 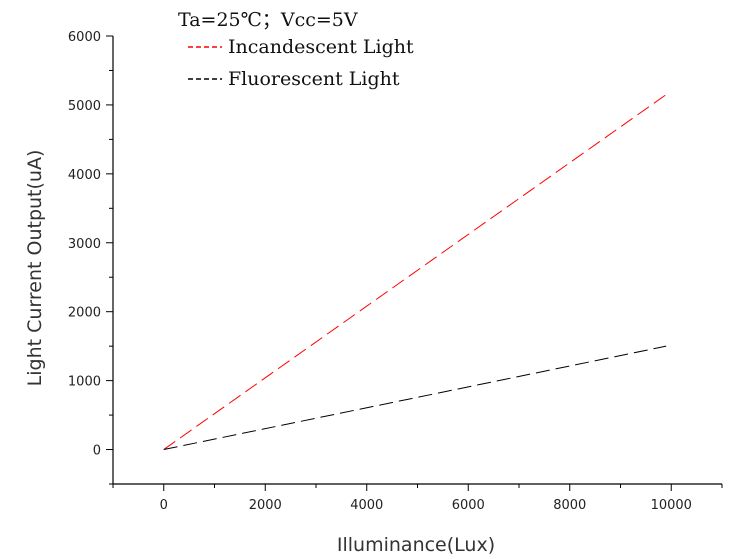 What do you see at coordinates (84, 37) in the screenshot?
I see `y-tick-label: 6000` at bounding box center [84, 37].